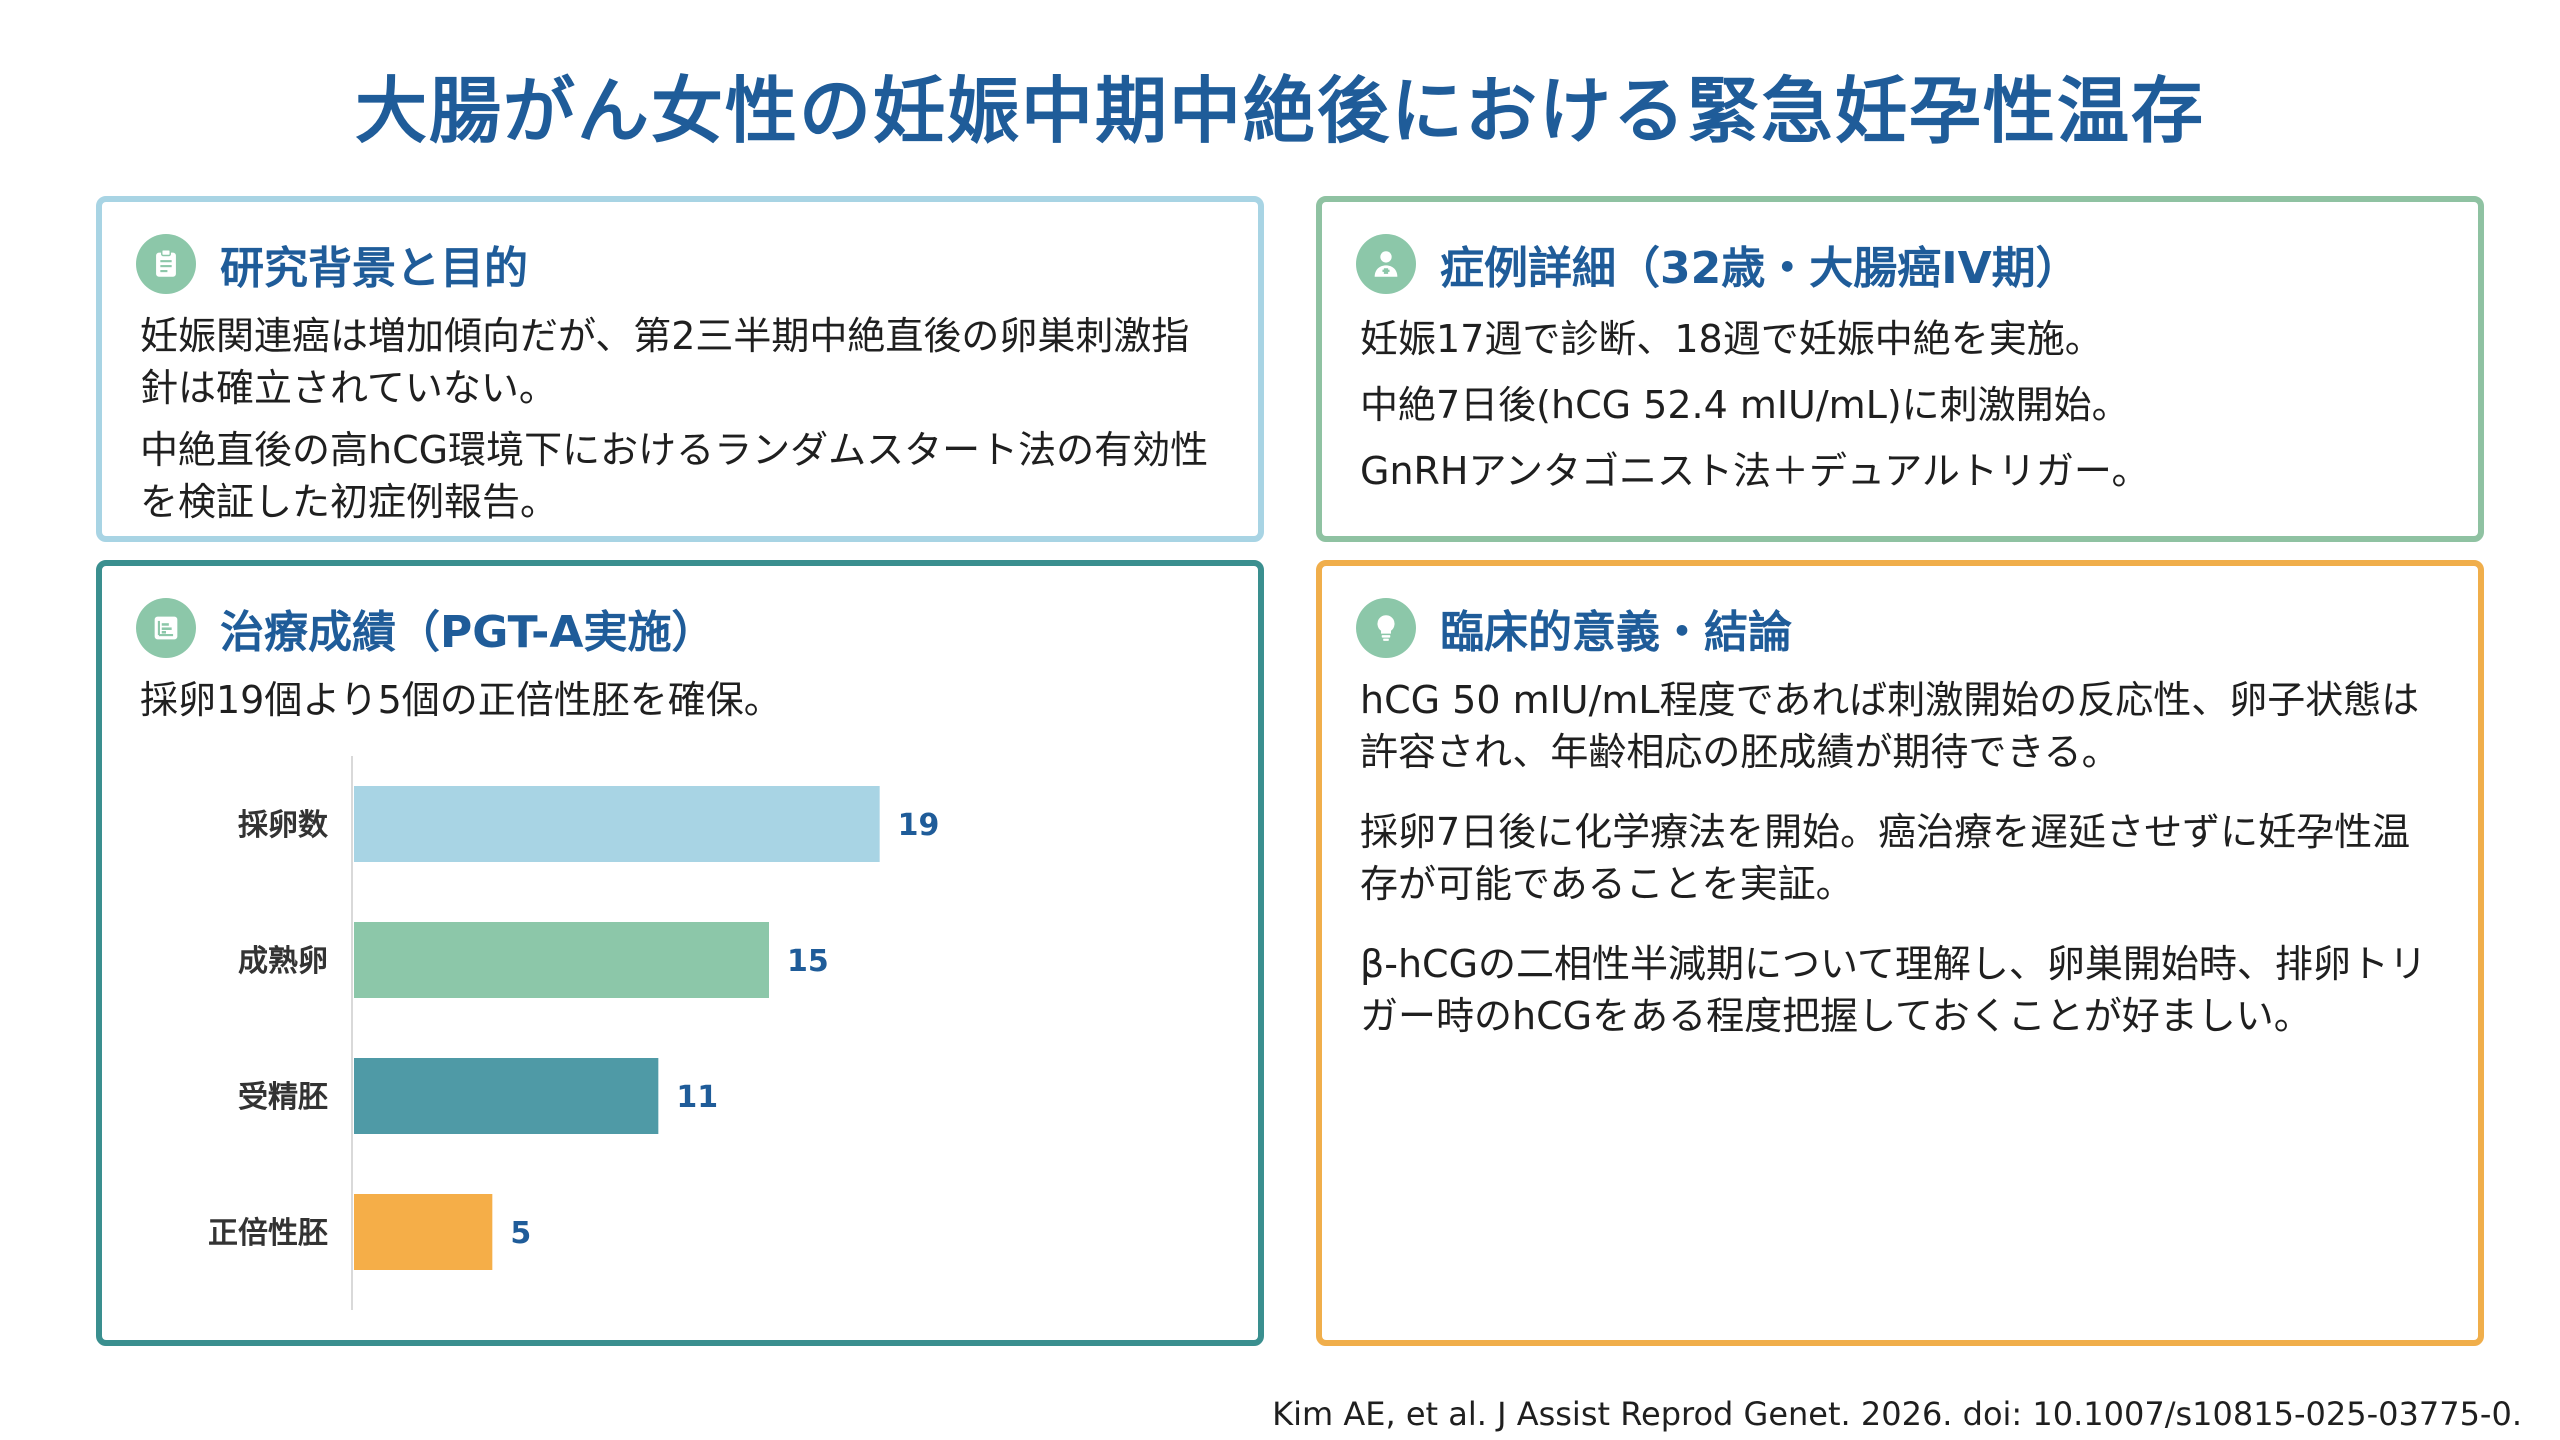  What do you see at coordinates (283, 825) in the screenshot?
I see `category-label: 採卵数` at bounding box center [283, 825].